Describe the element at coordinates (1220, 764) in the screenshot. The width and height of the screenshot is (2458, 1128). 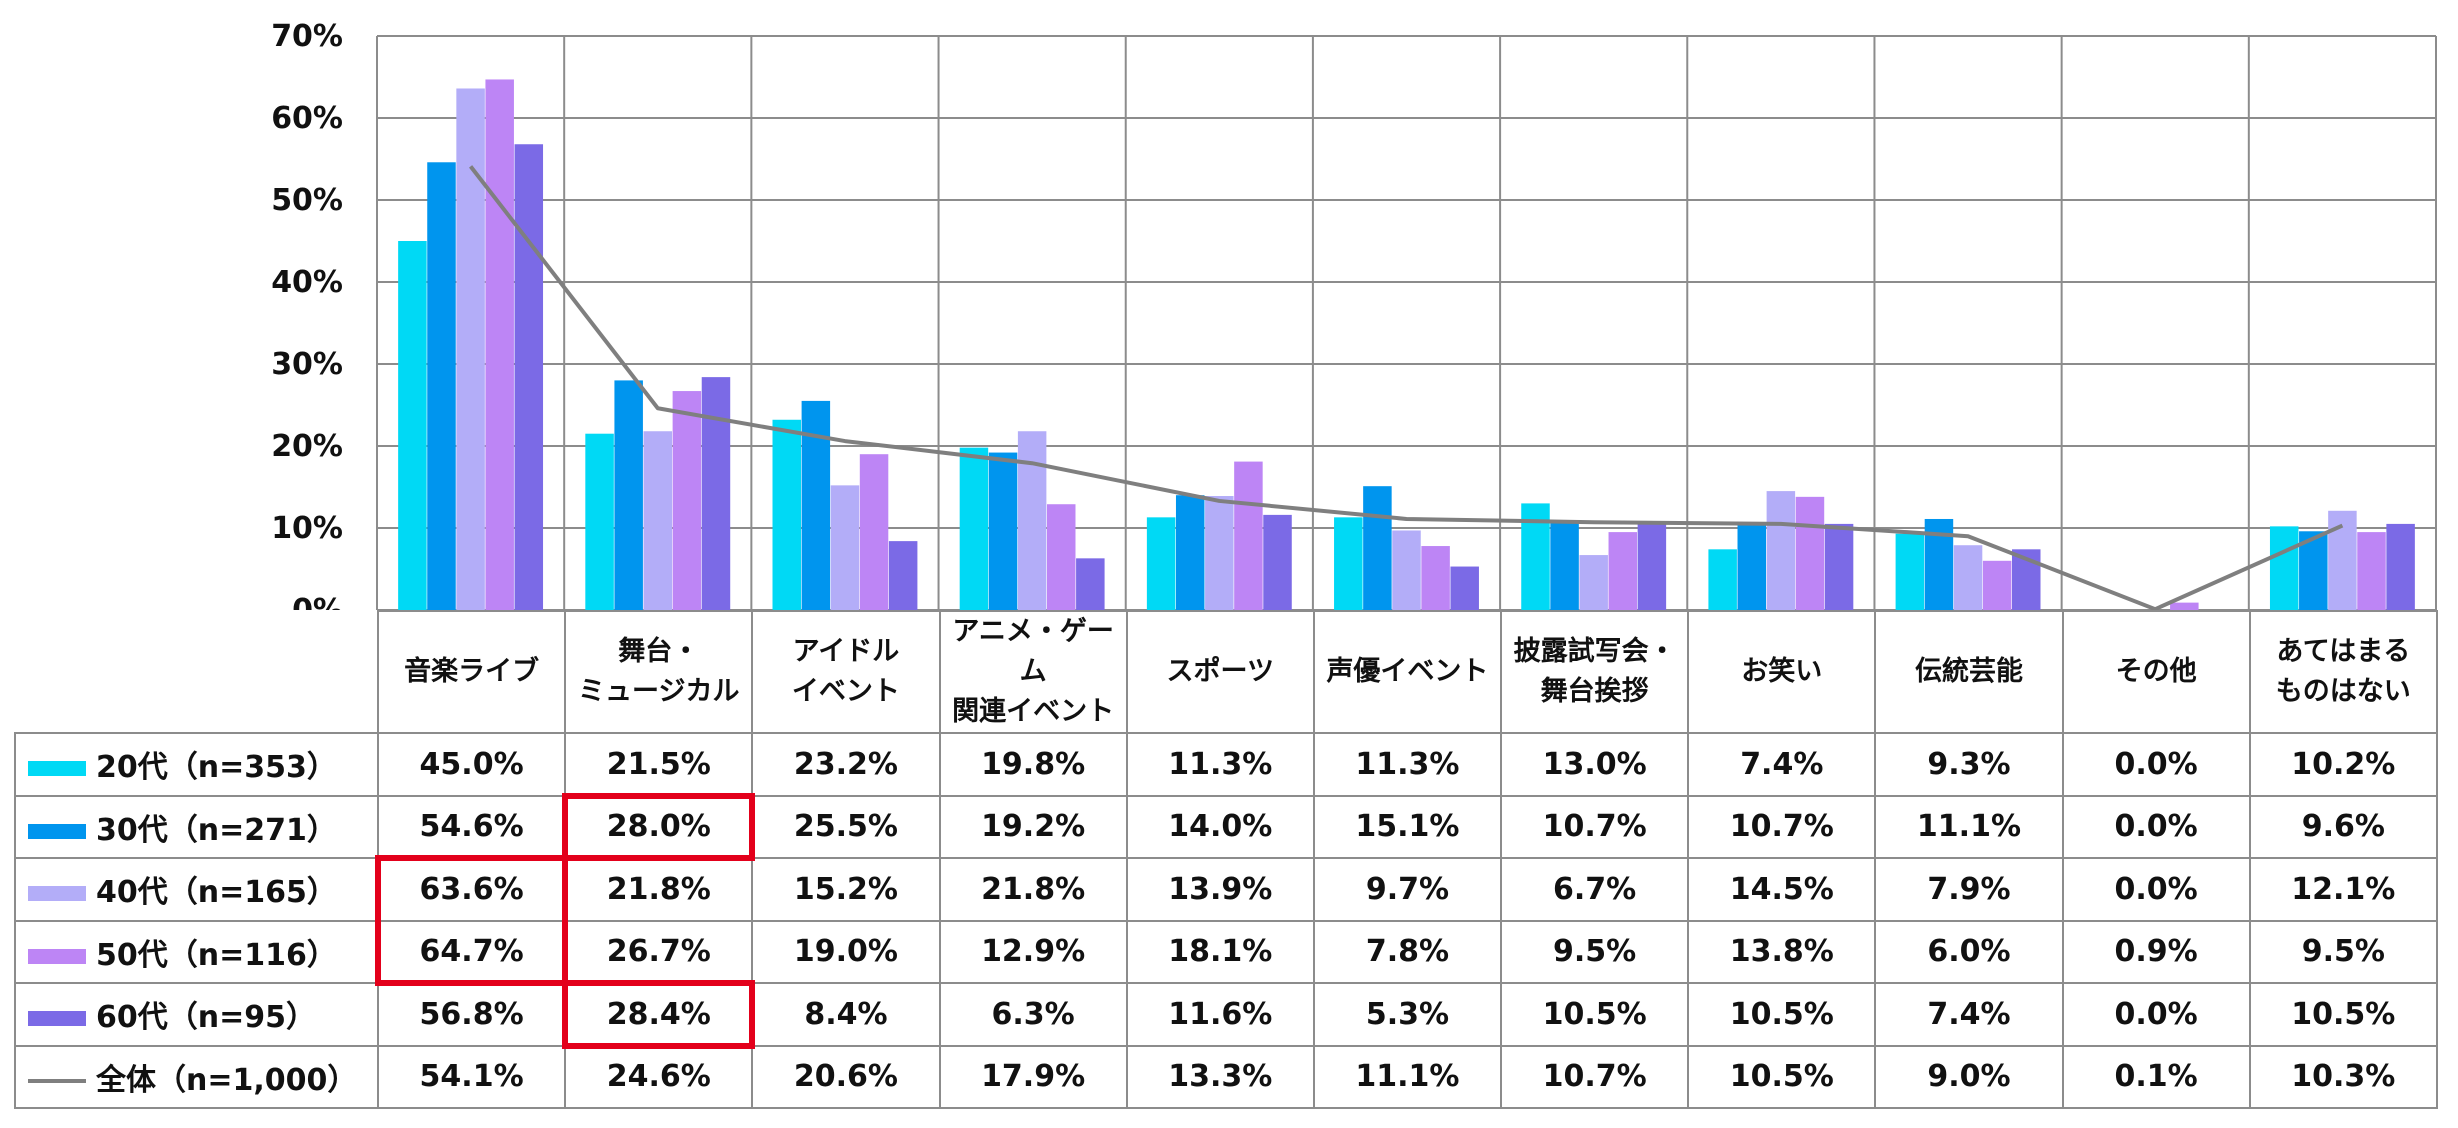
I see `data-label: 11.3%` at that location.